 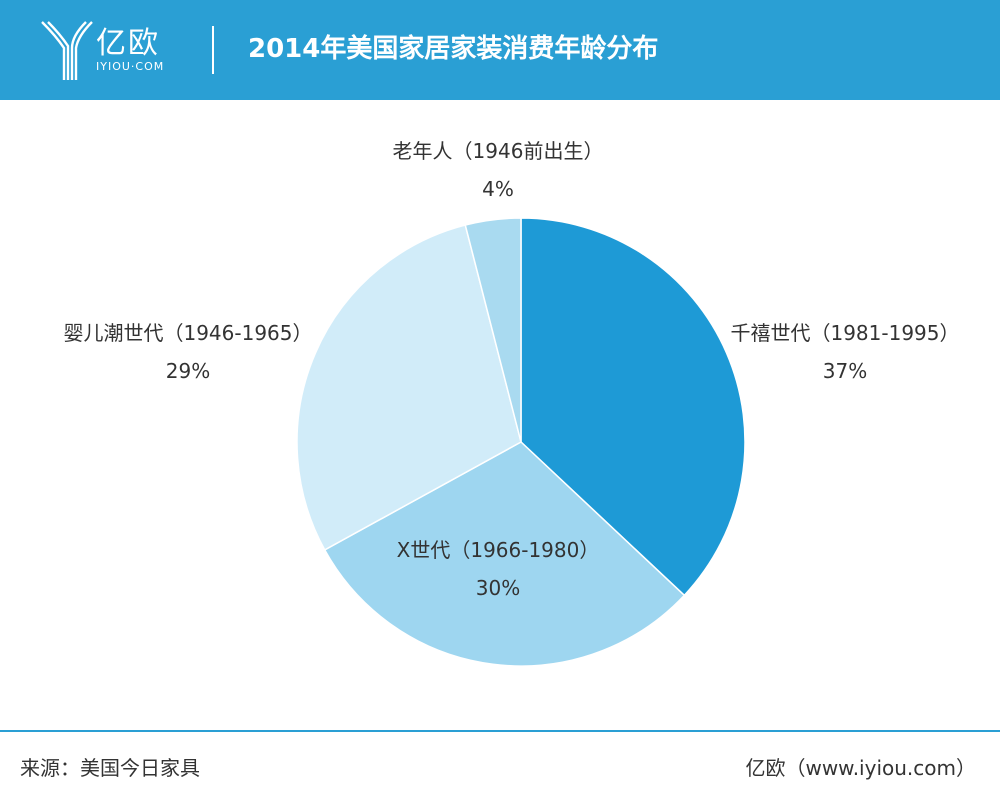 I want to click on header-divider, so click(x=213, y=50).